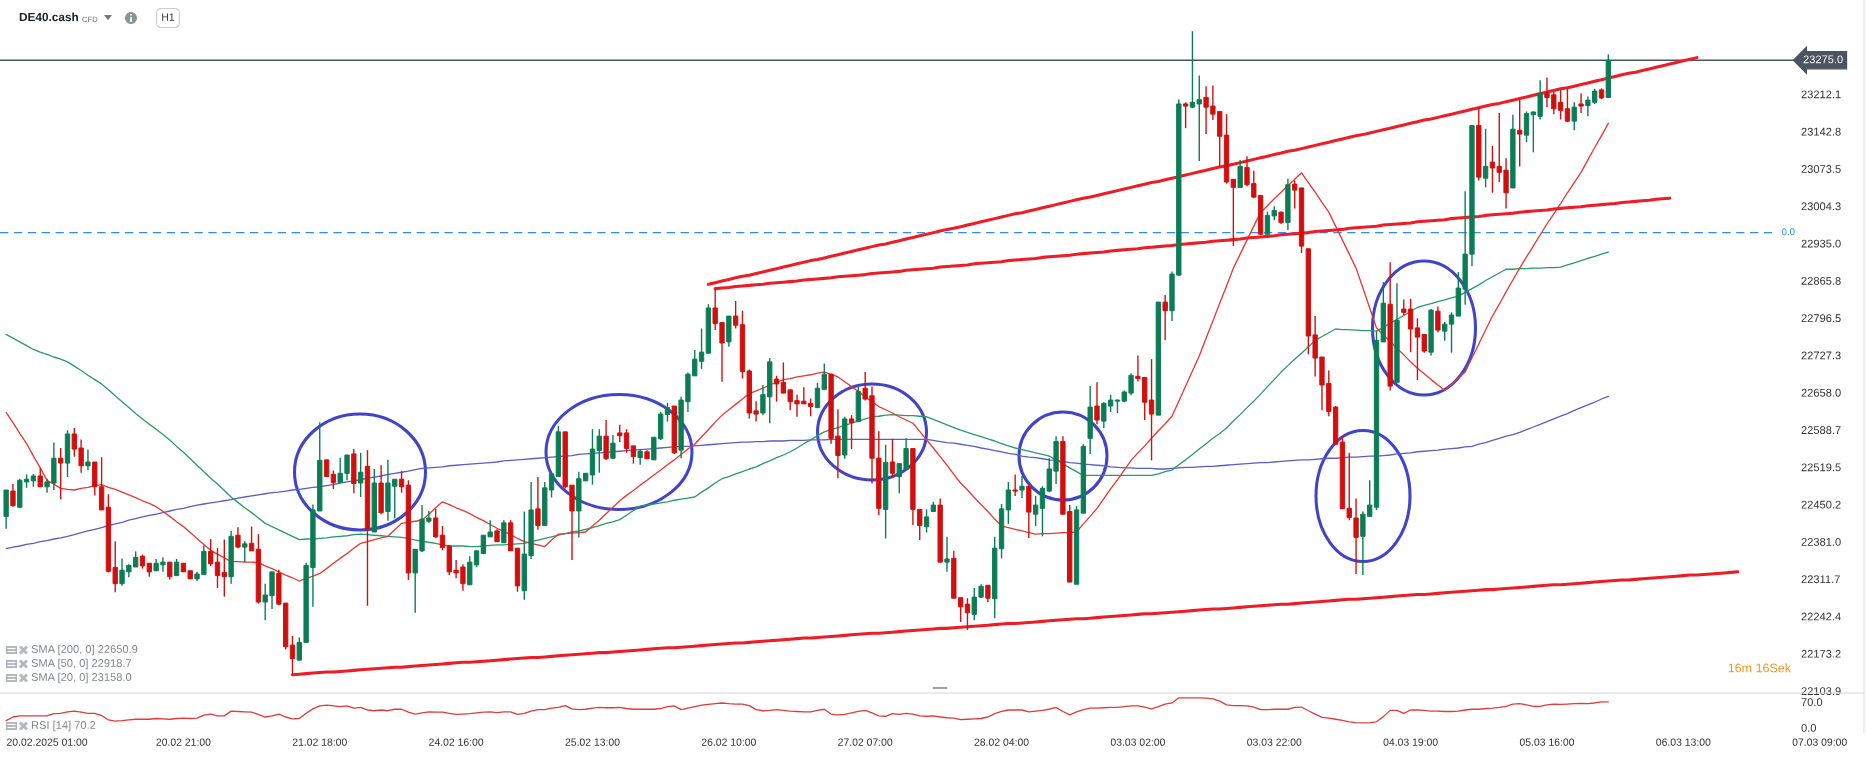 The height and width of the screenshot is (759, 1866). Describe the element at coordinates (1821, 131) in the screenshot. I see `y-tick-label: 23142.8` at that location.